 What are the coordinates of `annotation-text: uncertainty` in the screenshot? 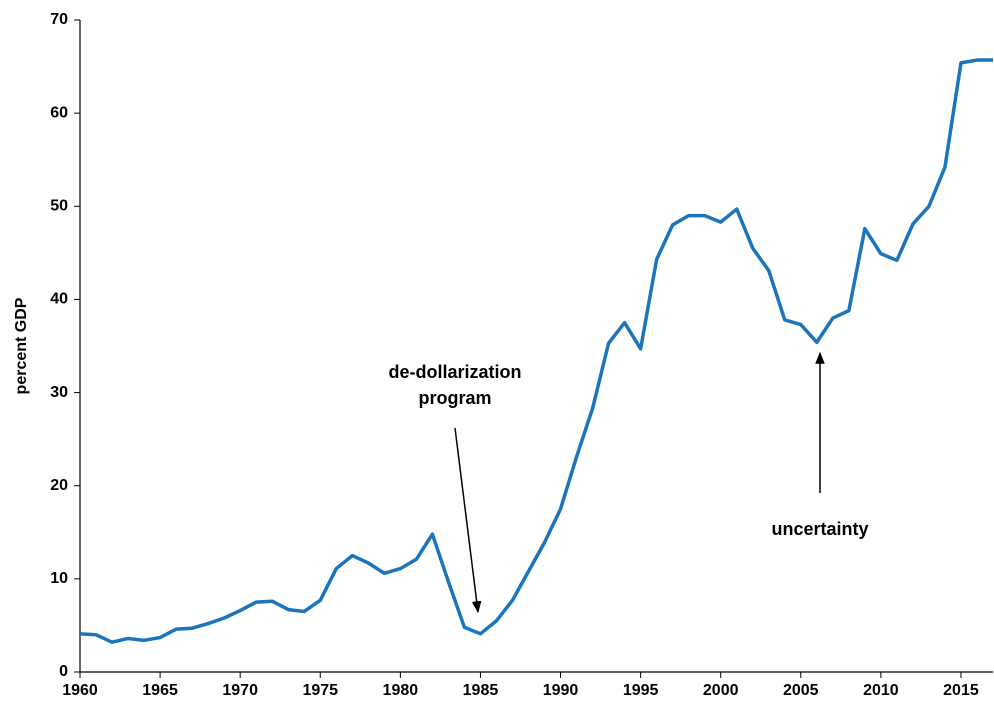 It's located at (819, 529).